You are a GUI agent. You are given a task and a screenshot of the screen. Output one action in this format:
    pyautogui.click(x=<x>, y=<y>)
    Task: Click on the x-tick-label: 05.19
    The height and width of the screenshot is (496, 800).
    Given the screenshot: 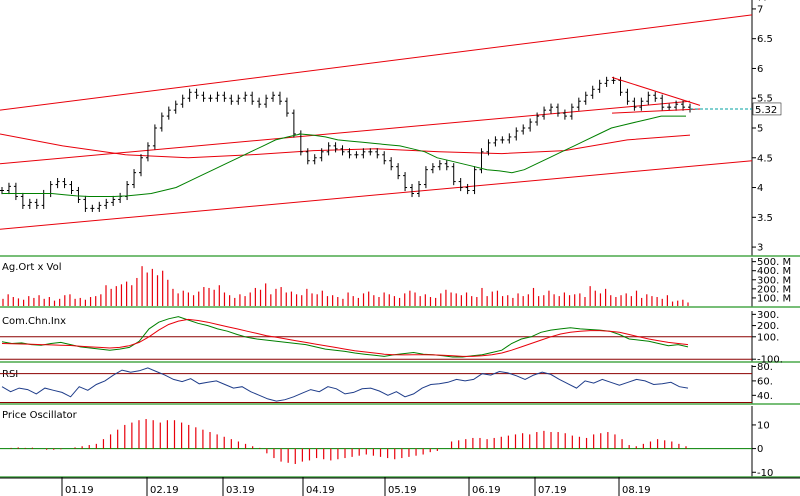 What is the action you would take?
    pyautogui.click(x=402, y=490)
    